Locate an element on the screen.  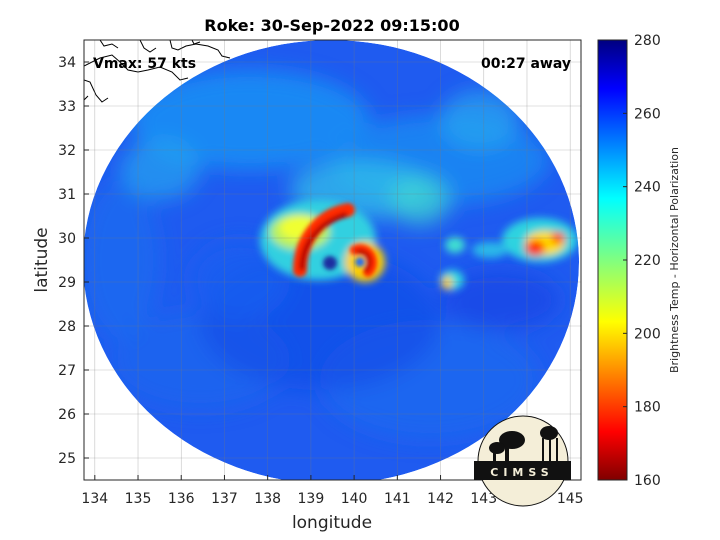
y-tick-label-27: 27 is located at coordinates (67, 371).